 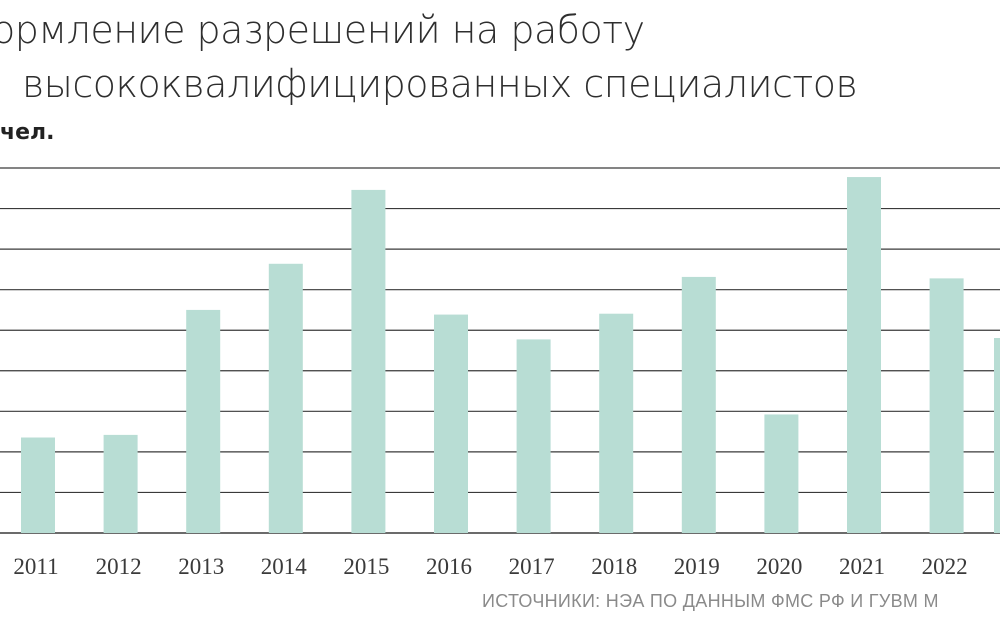 I want to click on bar-2022, so click(x=946, y=405).